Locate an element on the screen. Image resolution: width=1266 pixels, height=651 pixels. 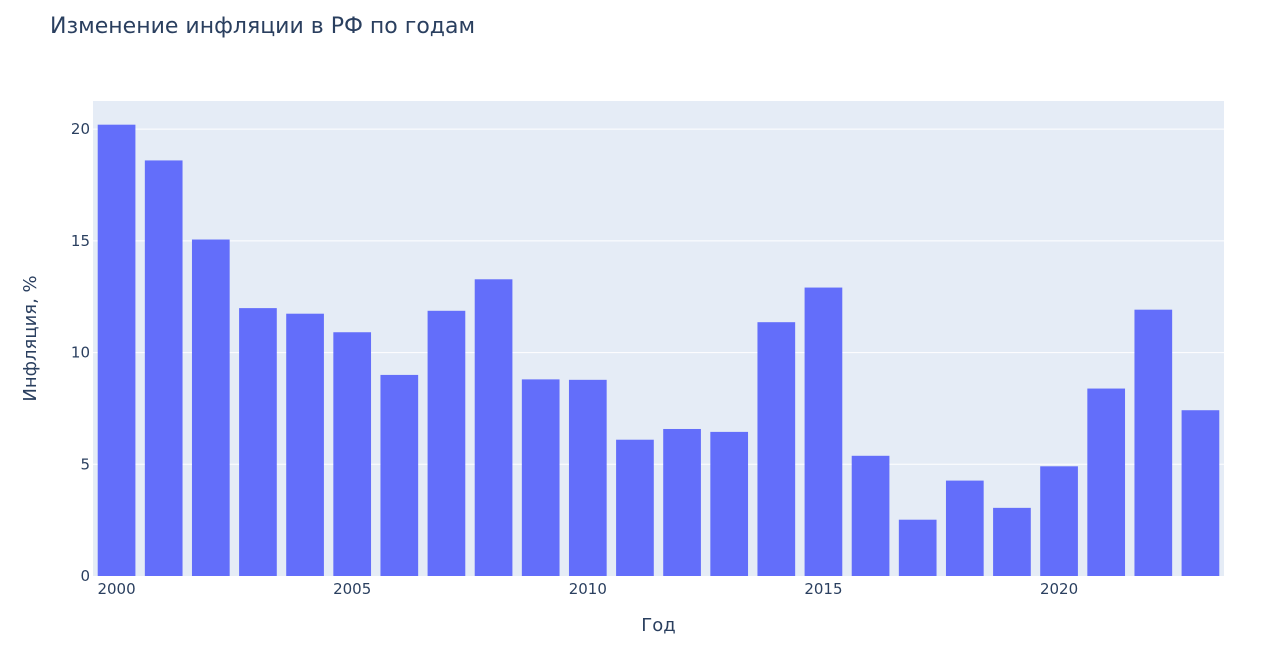
bar-2016 is located at coordinates (870, 515).